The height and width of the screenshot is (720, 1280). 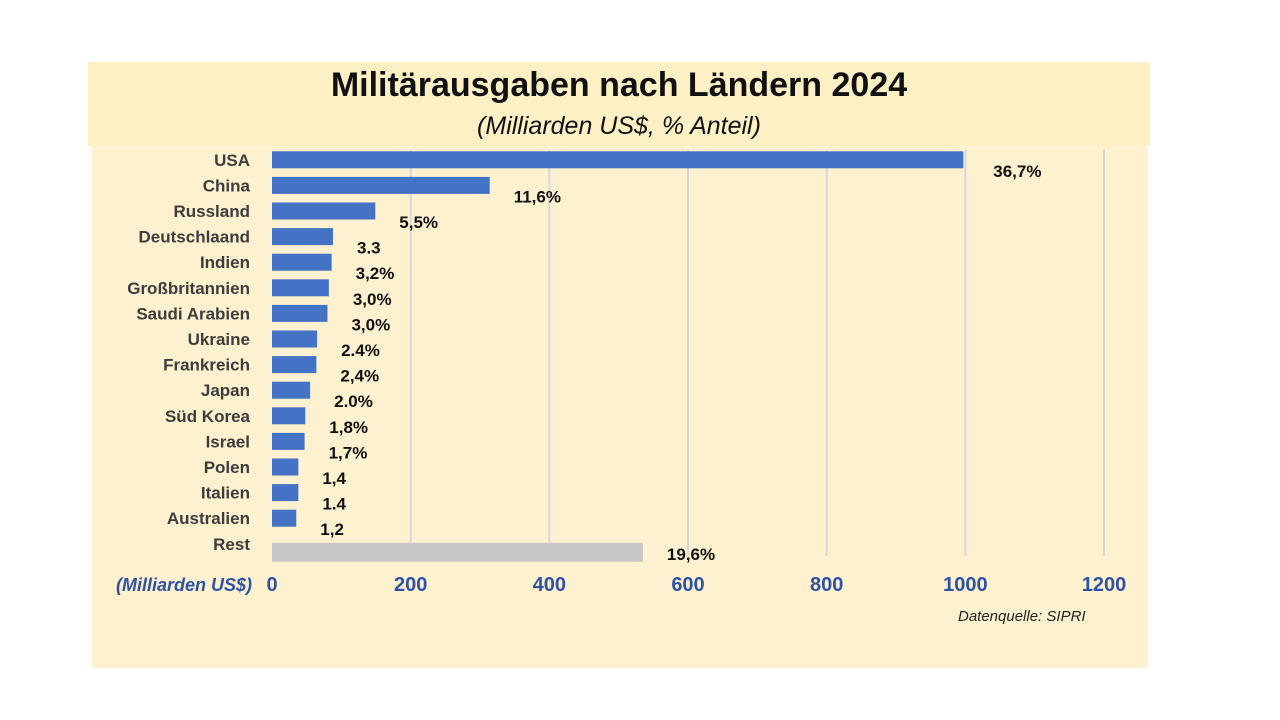 I want to click on data-label: 3.3, so click(x=369, y=248).